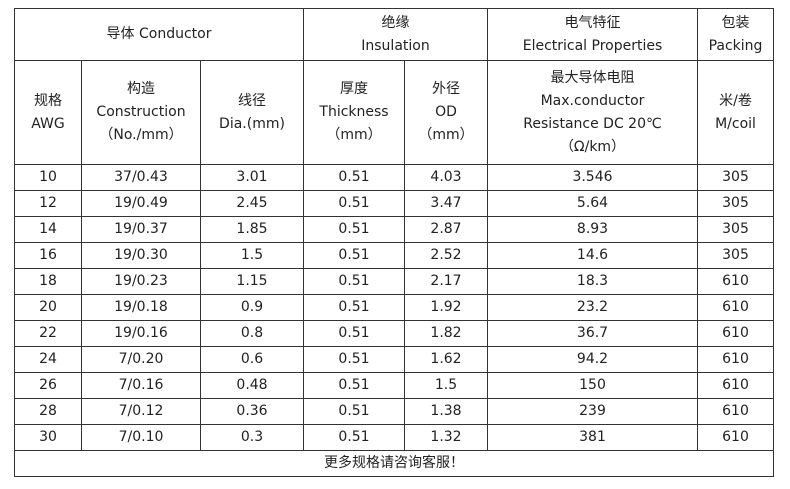 Image resolution: width=790 pixels, height=489 pixels. I want to click on cell: 1.38, so click(446, 411).